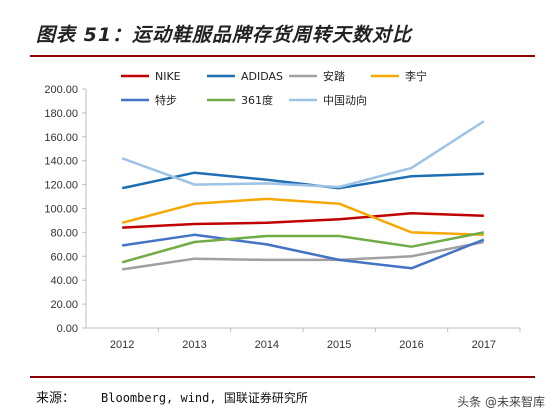 The width and height of the screenshot is (557, 419). What do you see at coordinates (501, 402) in the screenshot?
I see `watermark: 头条 @未来智库` at bounding box center [501, 402].